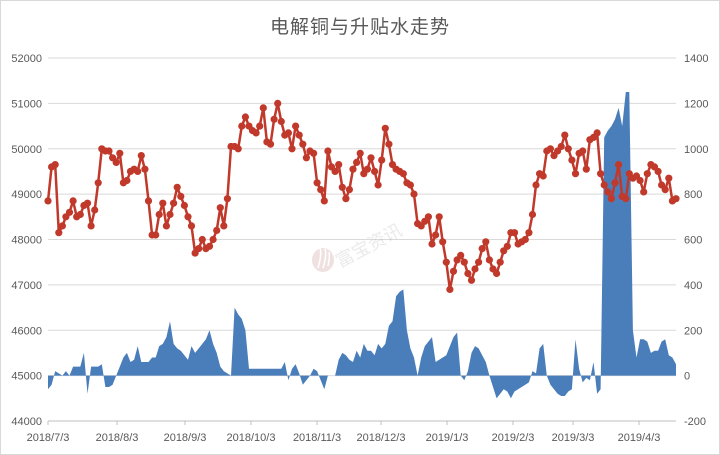 This screenshot has width=720, height=455. Describe the element at coordinates (117, 438) in the screenshot. I see `x-tick-label: 2018/8/3` at that location.